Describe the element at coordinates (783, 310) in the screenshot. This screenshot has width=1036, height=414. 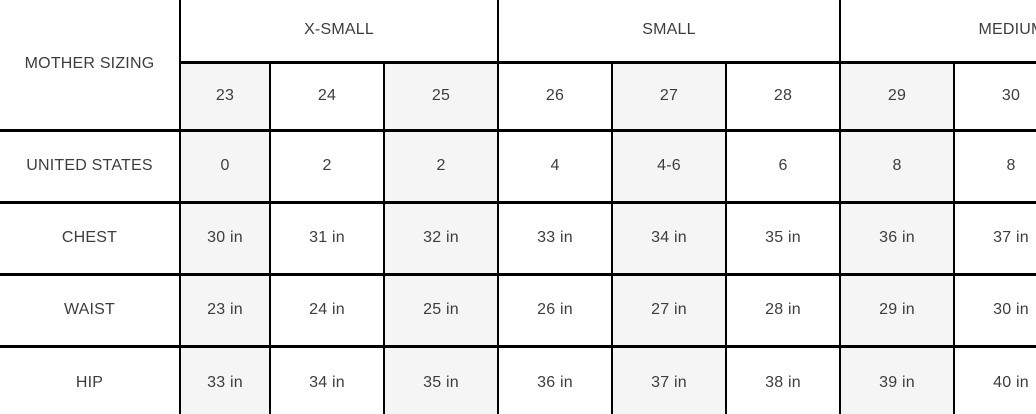
I see `size-cell: 28 in` at that location.